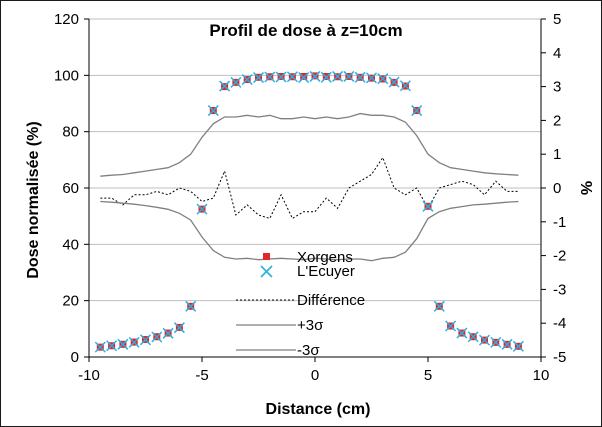 This screenshot has height=427, width=602. Describe the element at coordinates (33, 199) in the screenshot. I see `y-axis-title: Dose normalisée (%)` at that location.